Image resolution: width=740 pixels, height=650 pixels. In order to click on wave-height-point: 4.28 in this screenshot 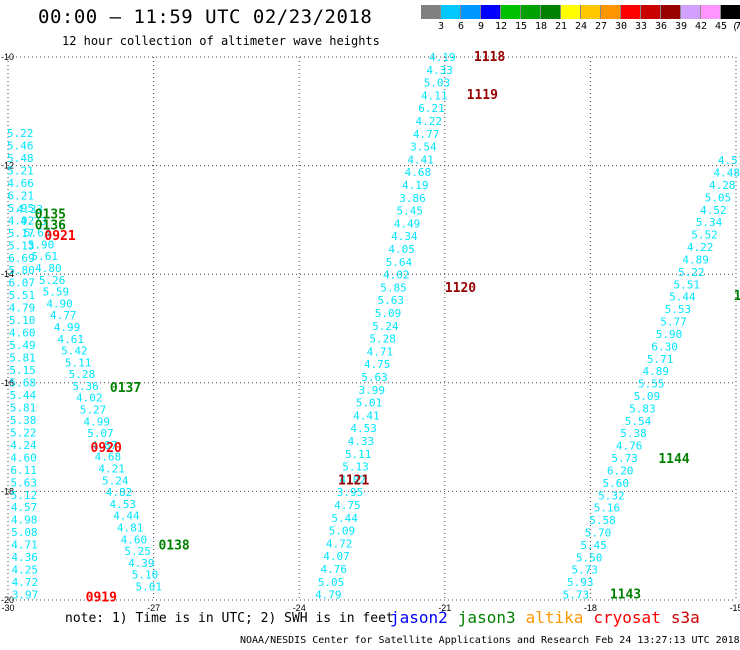, I will do `click(722, 185)`.